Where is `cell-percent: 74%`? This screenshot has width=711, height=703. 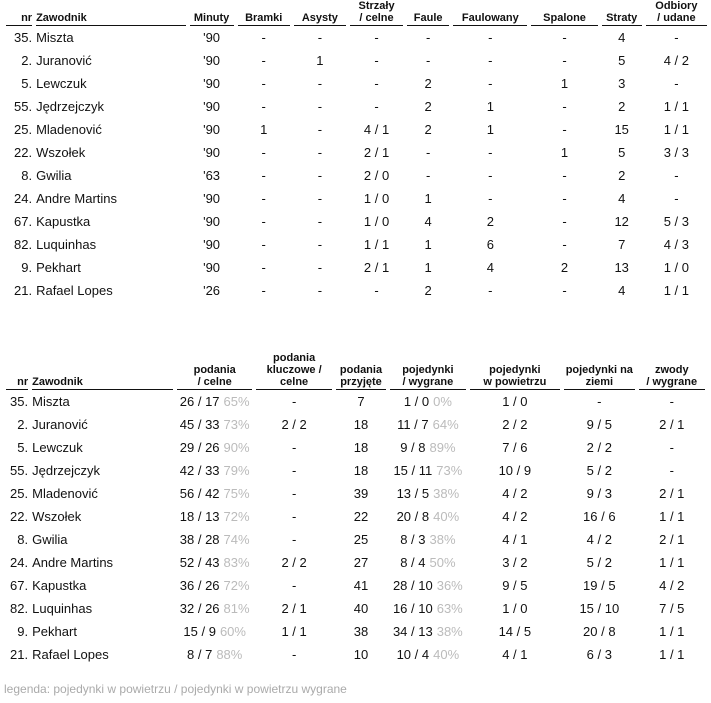 cell-percent: 74% is located at coordinates (236, 539).